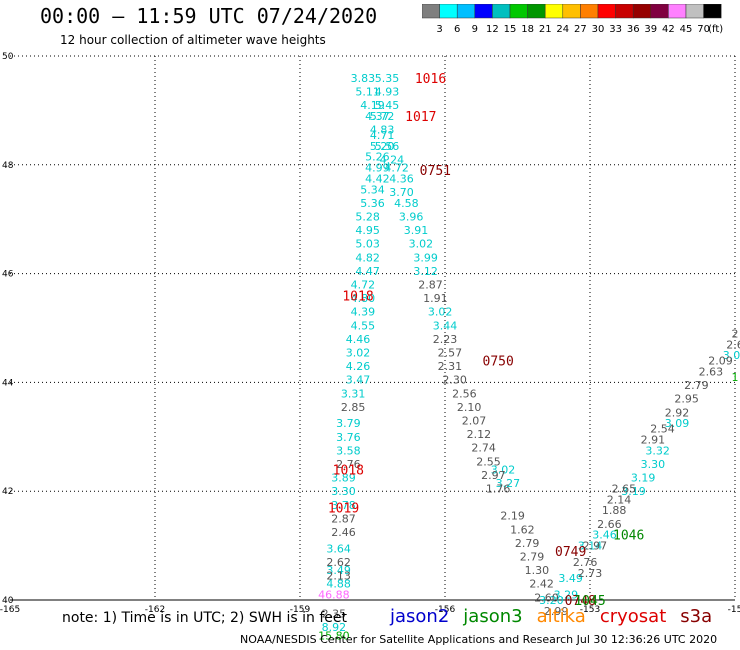 This screenshot has width=740, height=650. I want to click on color-scale-label: 70, so click(703, 29).